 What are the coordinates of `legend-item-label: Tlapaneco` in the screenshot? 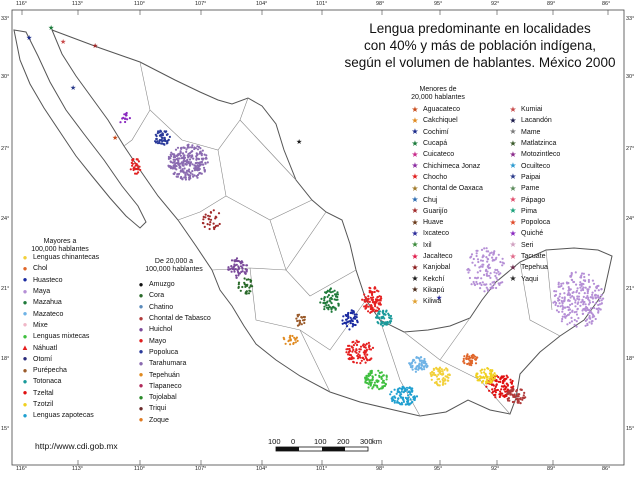 It's located at (165, 386).